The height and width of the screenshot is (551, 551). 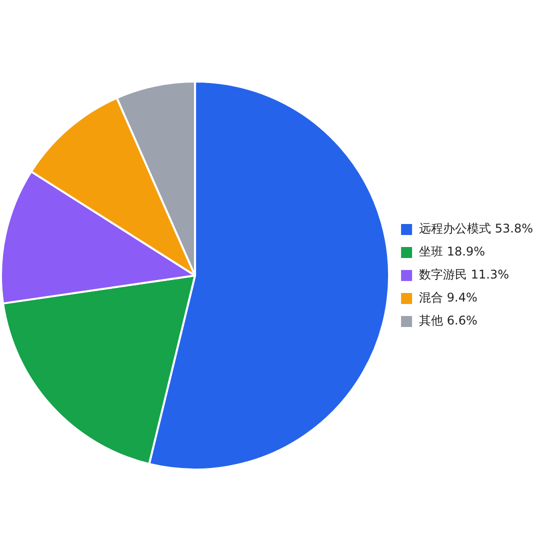 What do you see at coordinates (452, 251) in the screenshot?
I see `legend-label: 坐班 18.9%` at bounding box center [452, 251].